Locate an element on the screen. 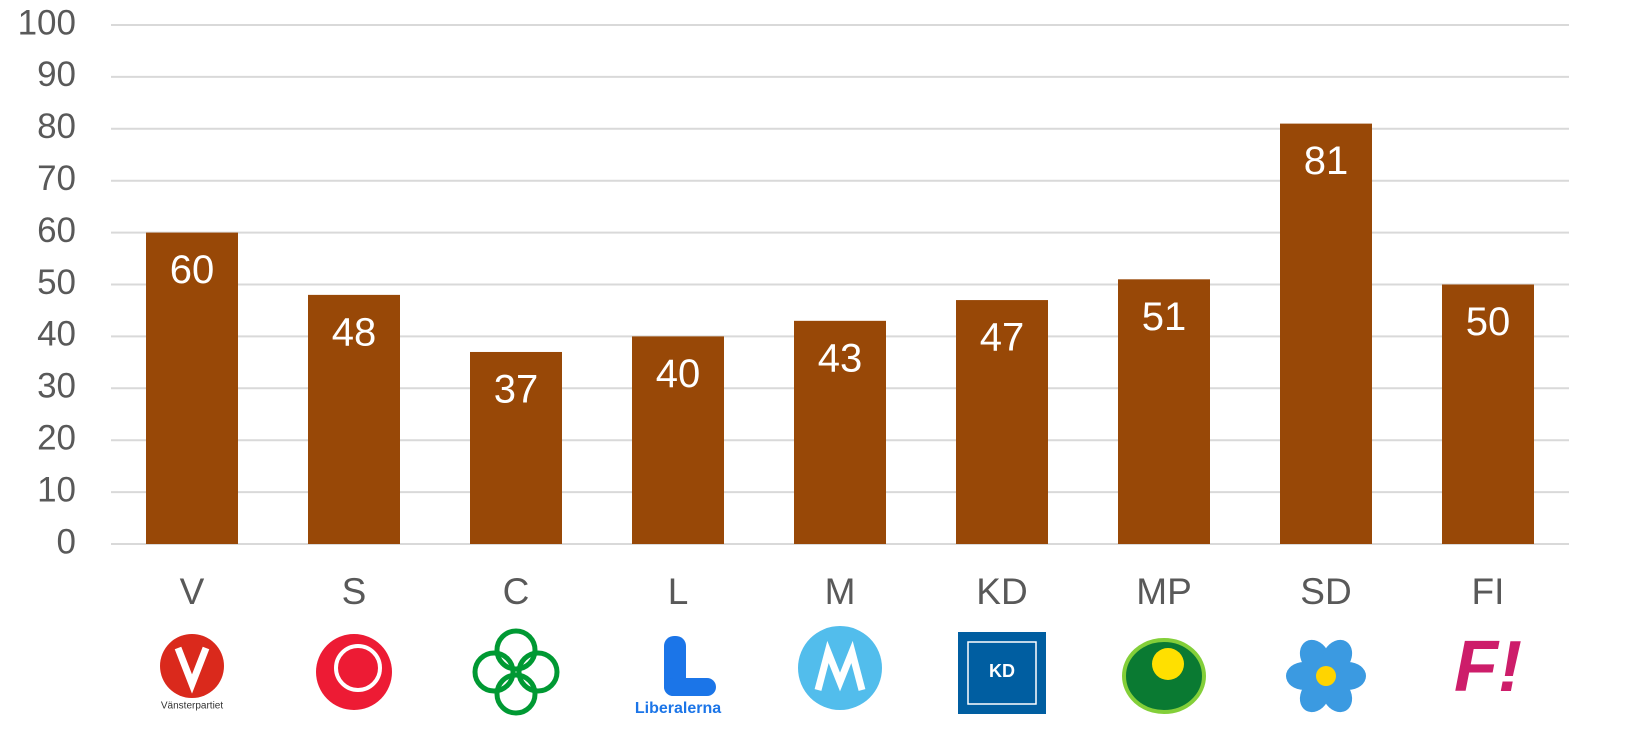  y-tick-label: 100 is located at coordinates (47, 22).